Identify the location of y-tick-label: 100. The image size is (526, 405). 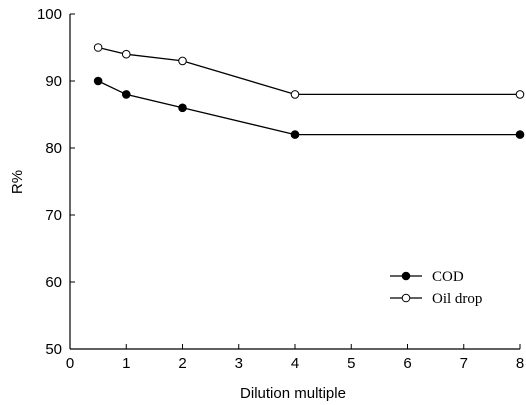
(49, 14).